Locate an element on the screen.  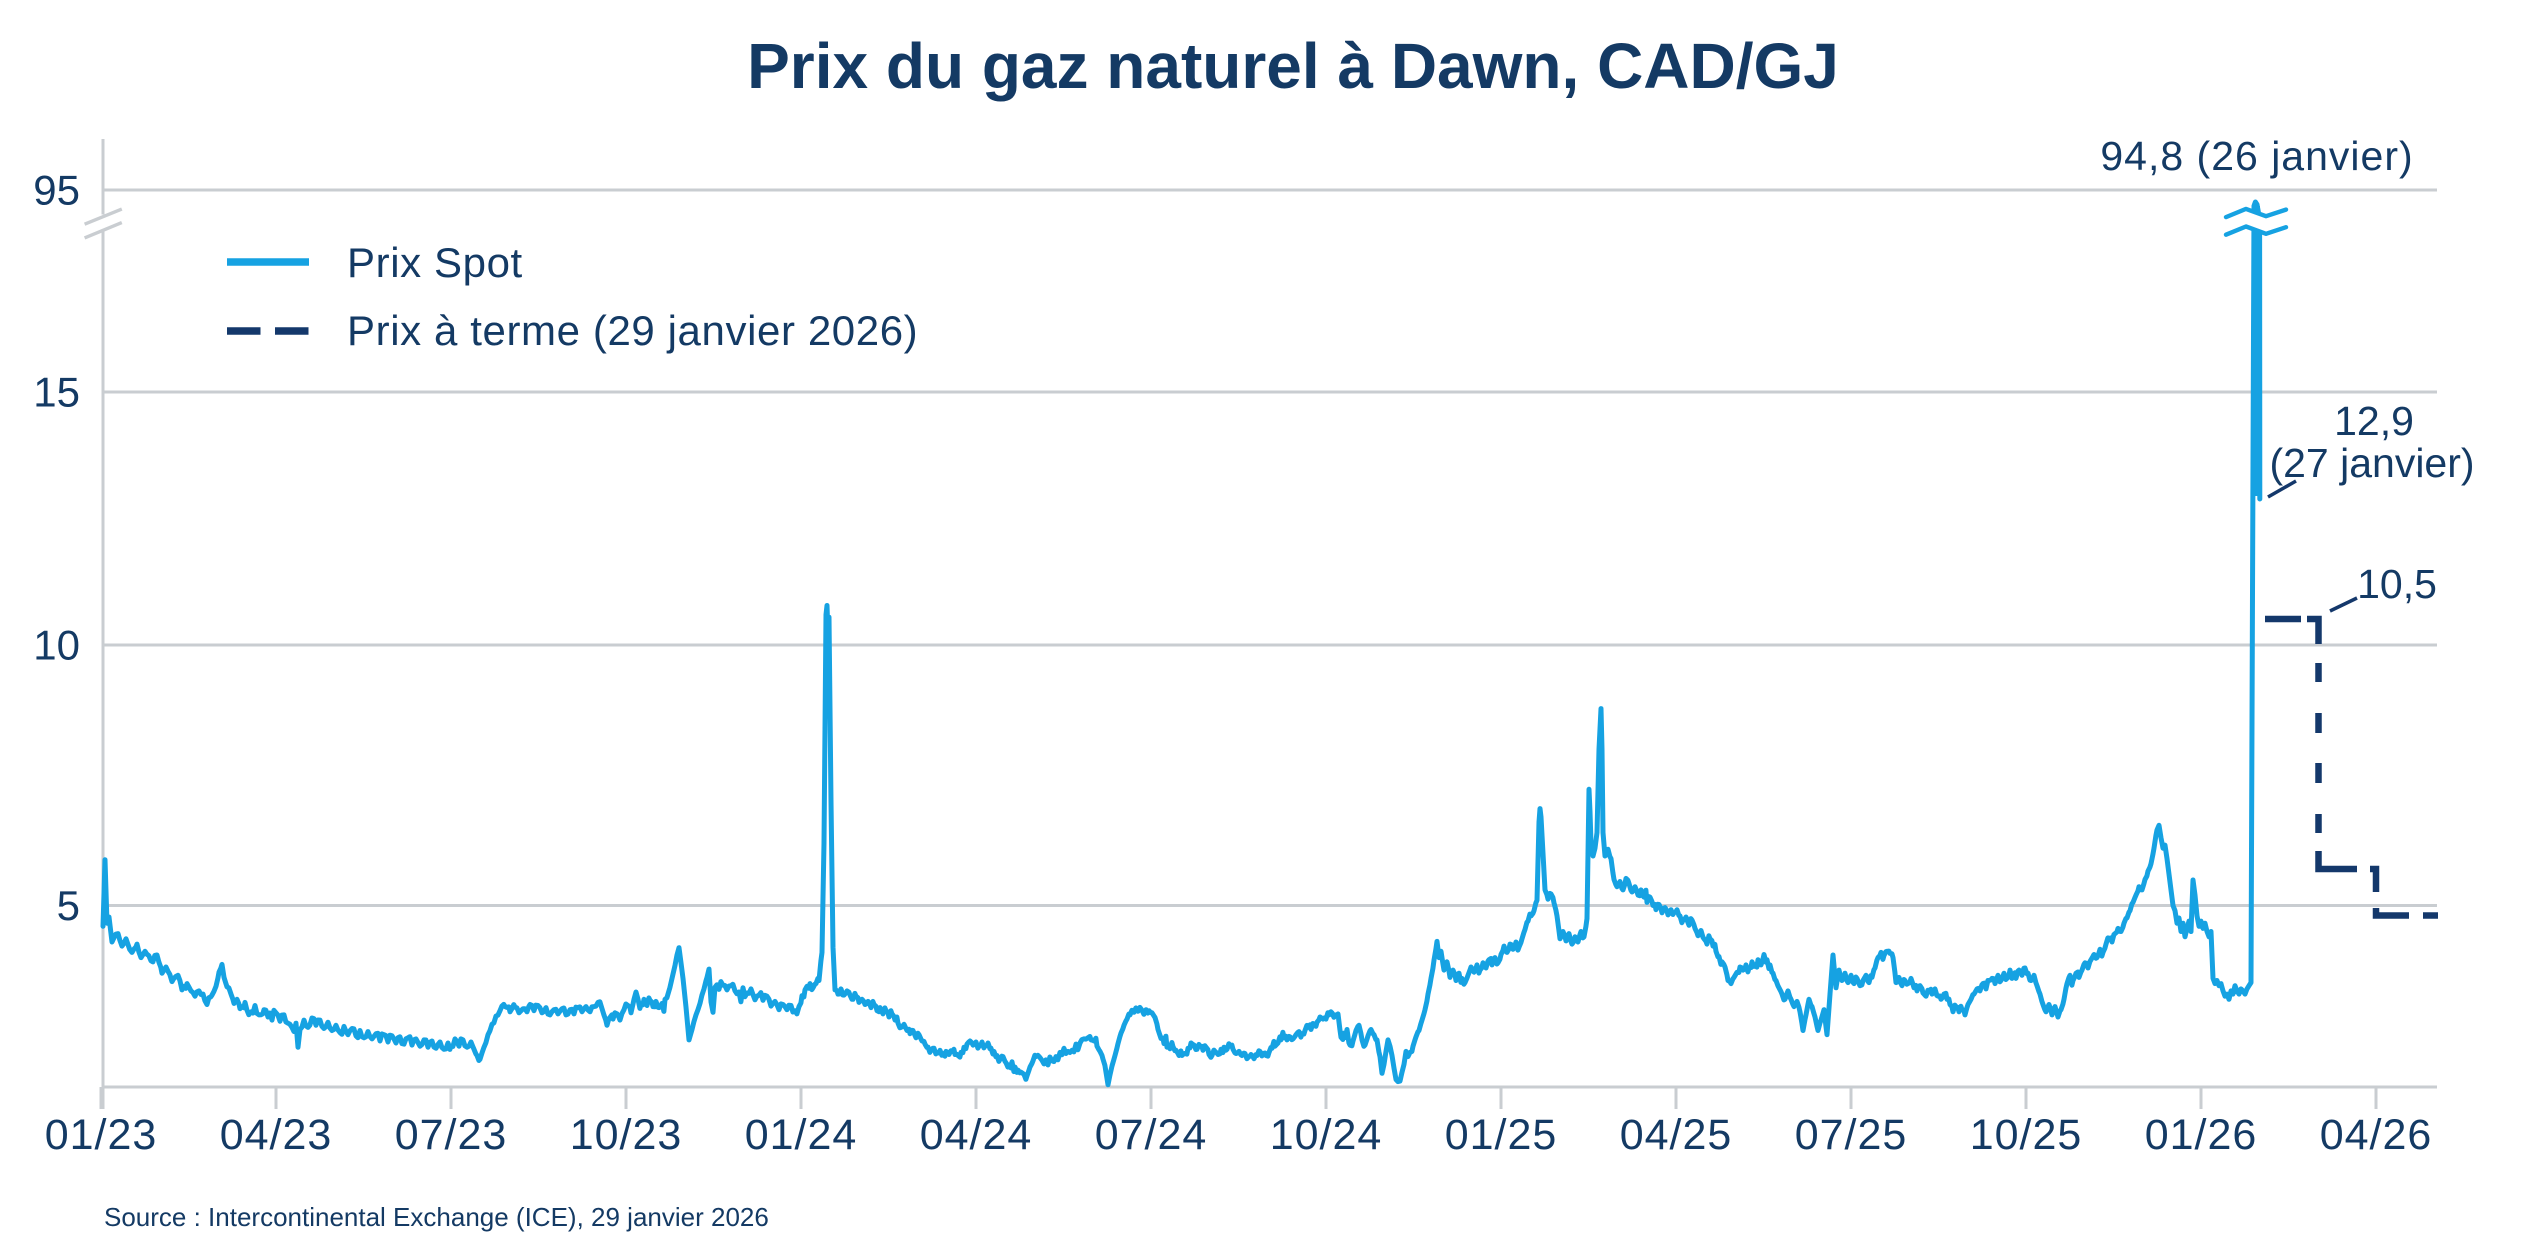
svg-text: 04/23 is located at coordinates (276, 1135).